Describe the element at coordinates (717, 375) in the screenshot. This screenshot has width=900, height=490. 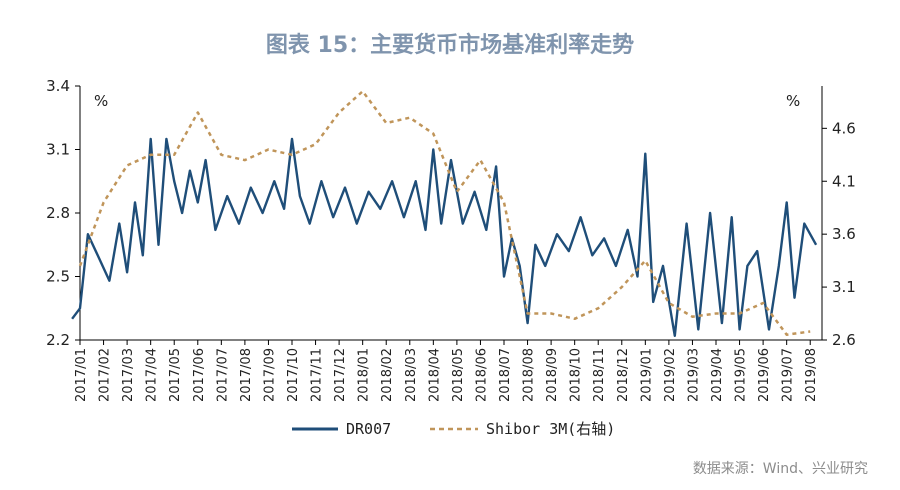
I see `x-tick-label: 2019/04` at that location.